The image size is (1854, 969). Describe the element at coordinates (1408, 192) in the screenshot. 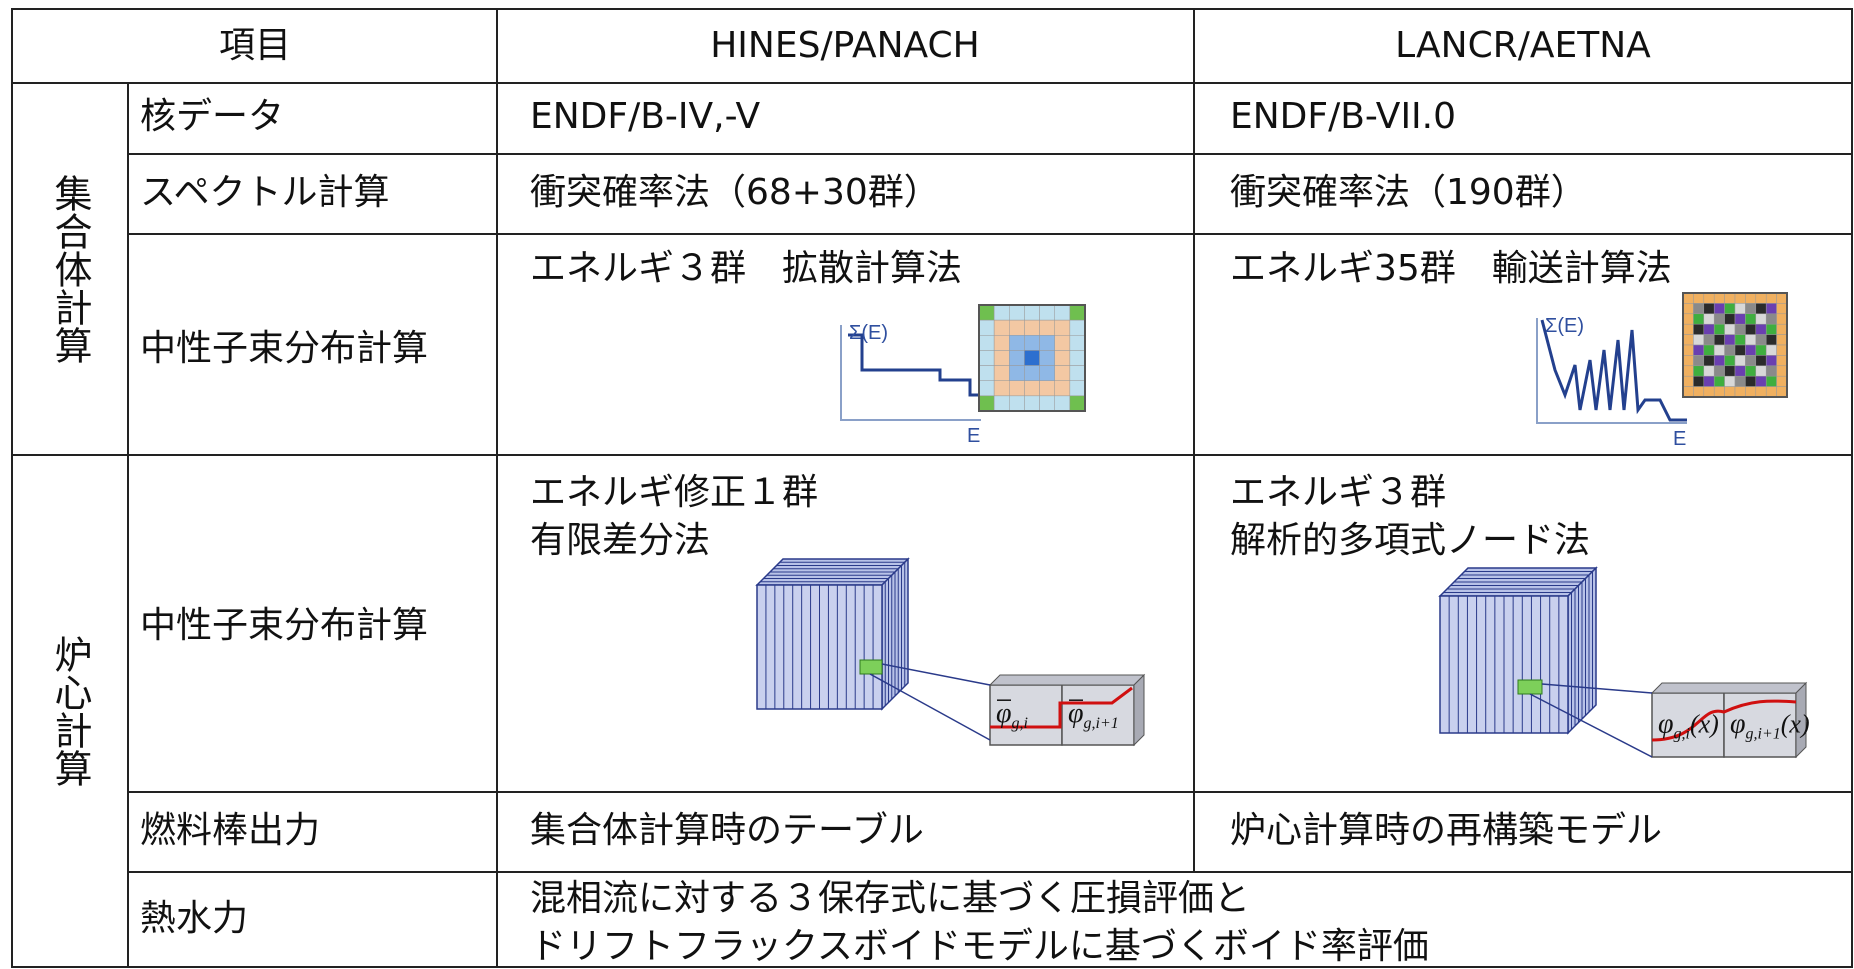

I see `lancr-cell: 衝突確率法（190群）` at that location.